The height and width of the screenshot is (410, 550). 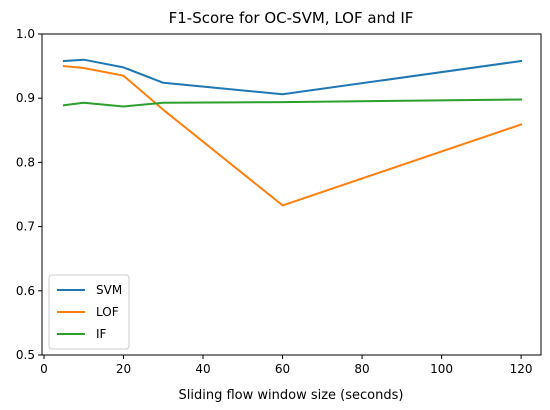 I want to click on x-tick-label: 100, so click(x=441, y=369).